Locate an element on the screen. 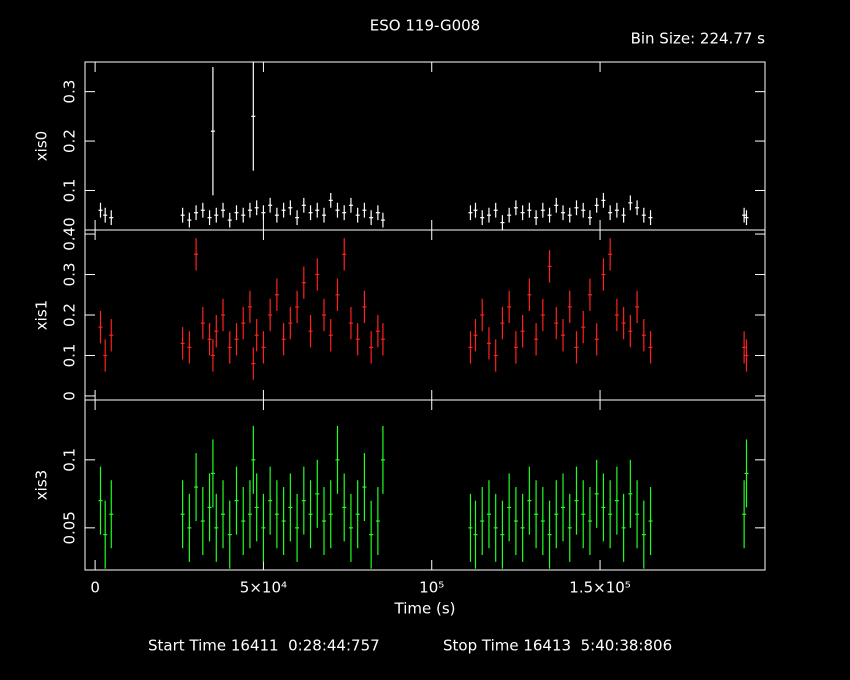 This screenshot has height=680, width=850. chart-title: ESO 119-G008 is located at coordinates (425, 26).